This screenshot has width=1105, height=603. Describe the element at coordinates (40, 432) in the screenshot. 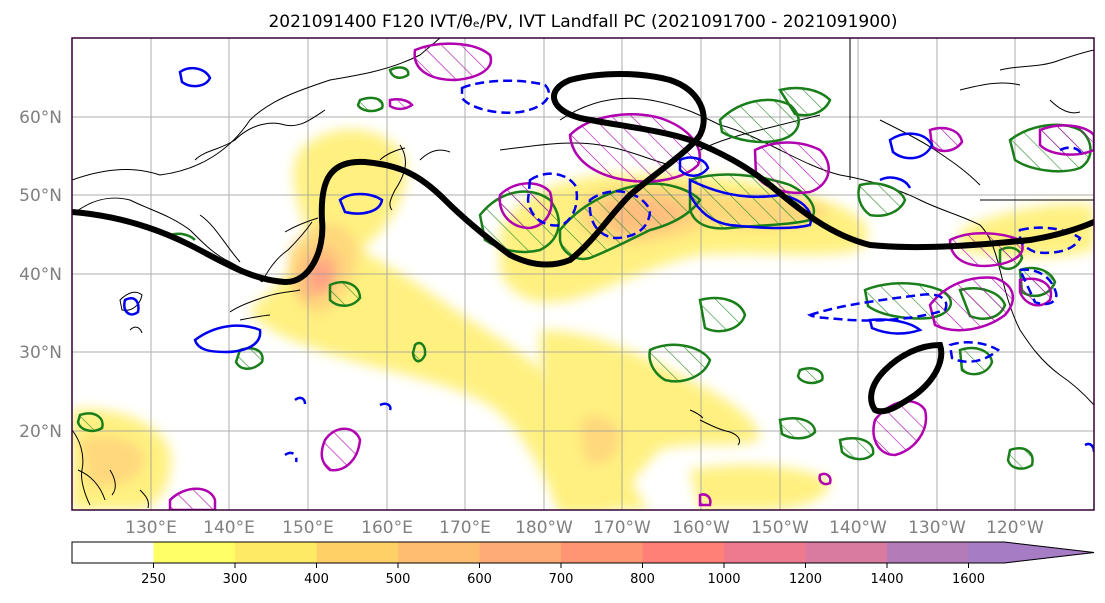

I see `lat-label-20: 20°N` at that location.